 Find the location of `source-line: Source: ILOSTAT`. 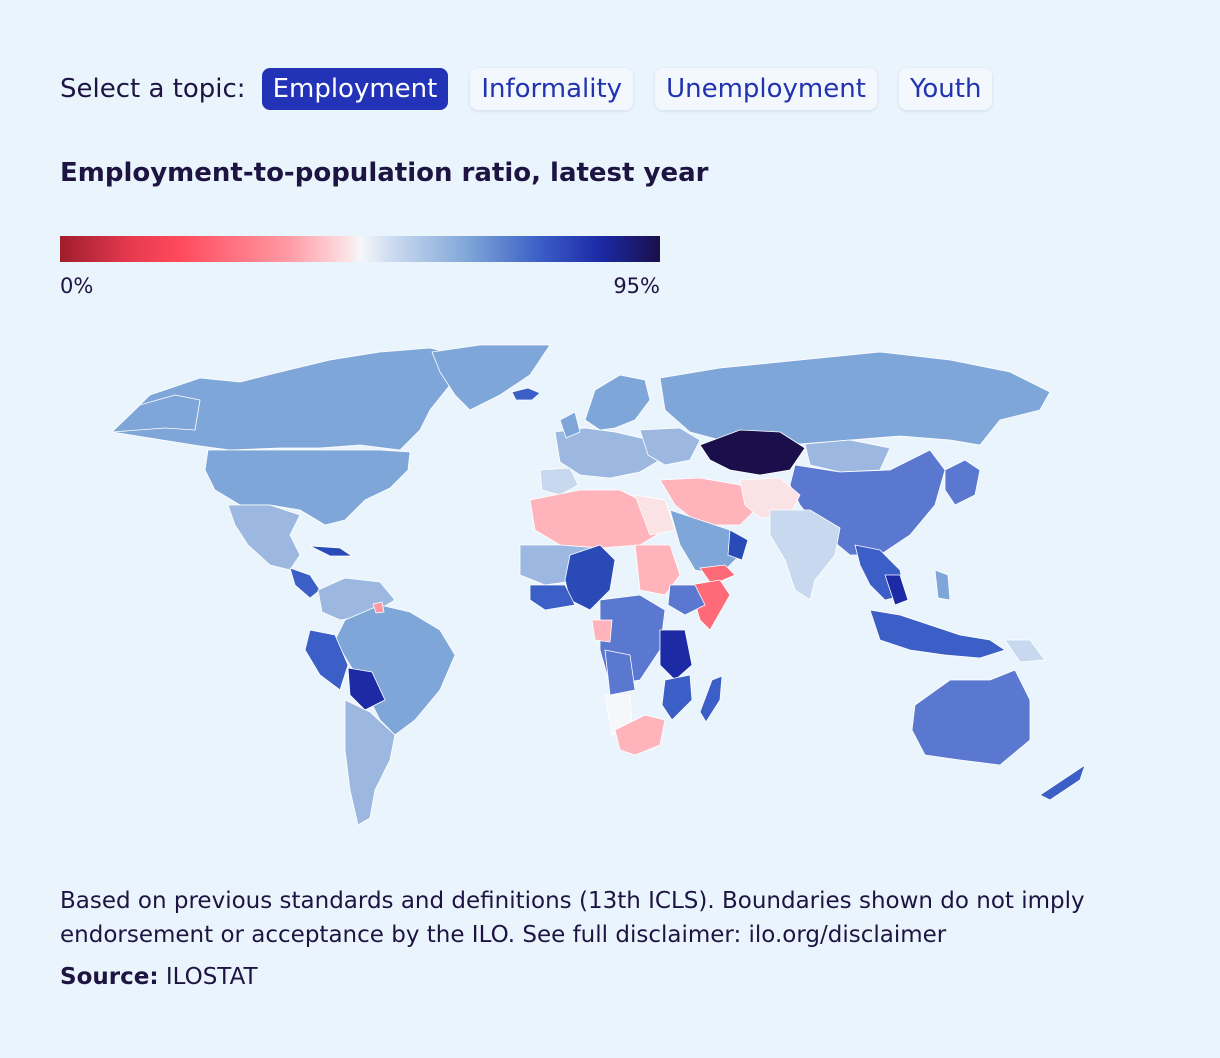

source-line: Source: ILOSTAT is located at coordinates (159, 977).